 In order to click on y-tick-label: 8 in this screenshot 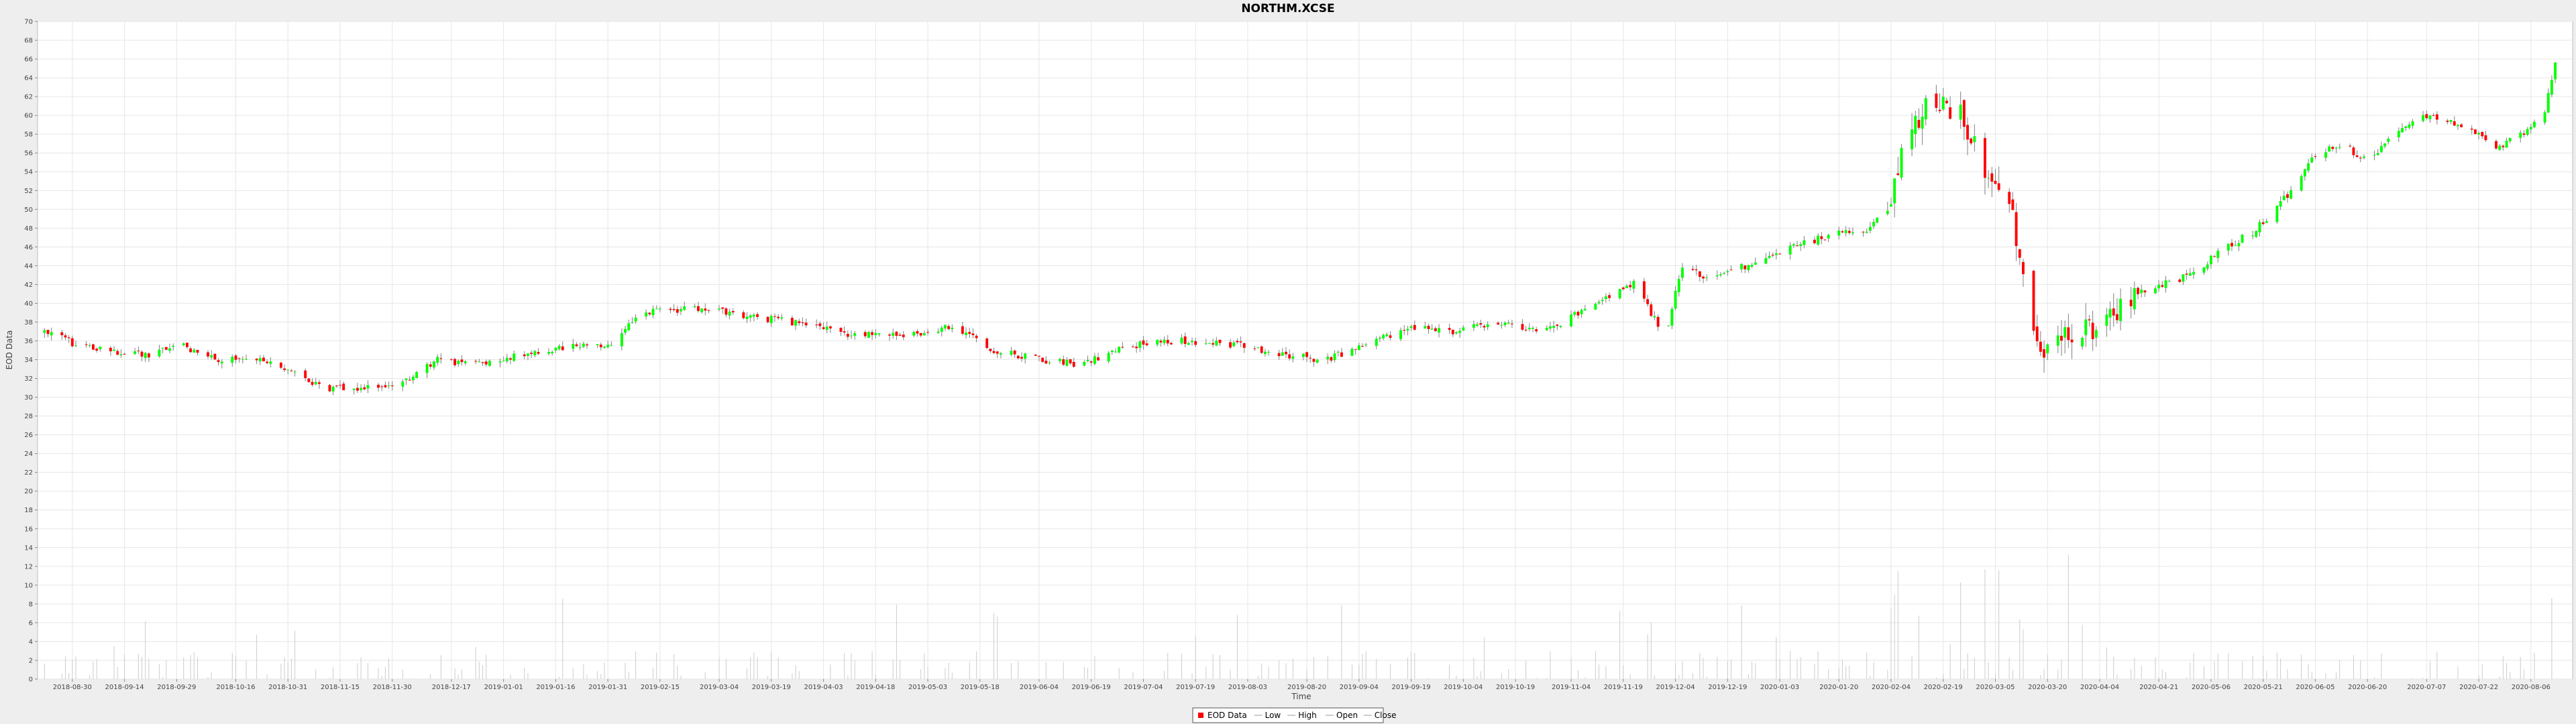, I will do `click(31, 604)`.